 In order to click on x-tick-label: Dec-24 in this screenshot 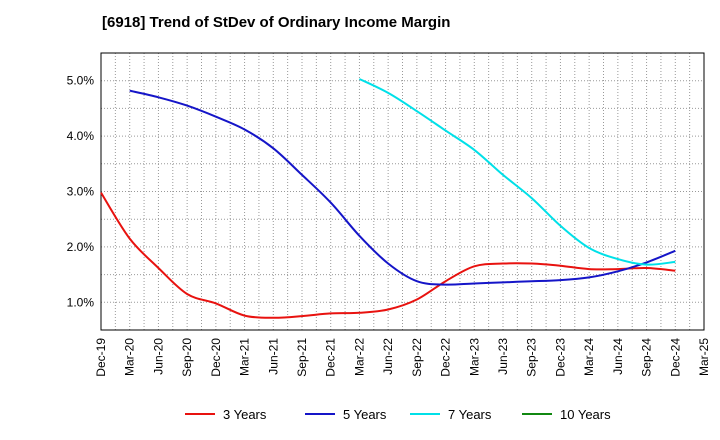, I will do `click(675, 357)`.